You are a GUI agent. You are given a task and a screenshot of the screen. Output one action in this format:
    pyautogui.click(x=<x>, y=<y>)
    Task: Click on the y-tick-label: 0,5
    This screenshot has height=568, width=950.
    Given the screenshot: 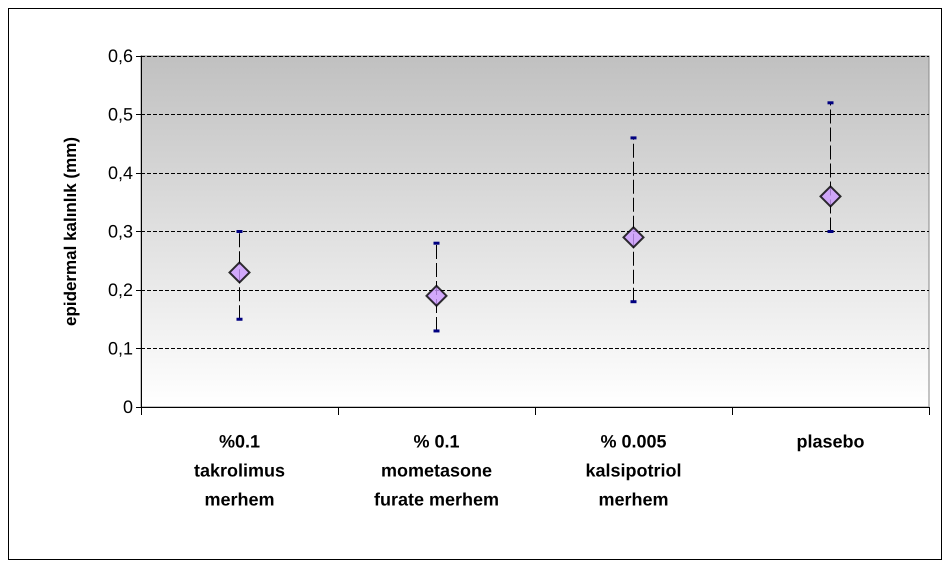 What is the action you would take?
    pyautogui.click(x=120, y=114)
    